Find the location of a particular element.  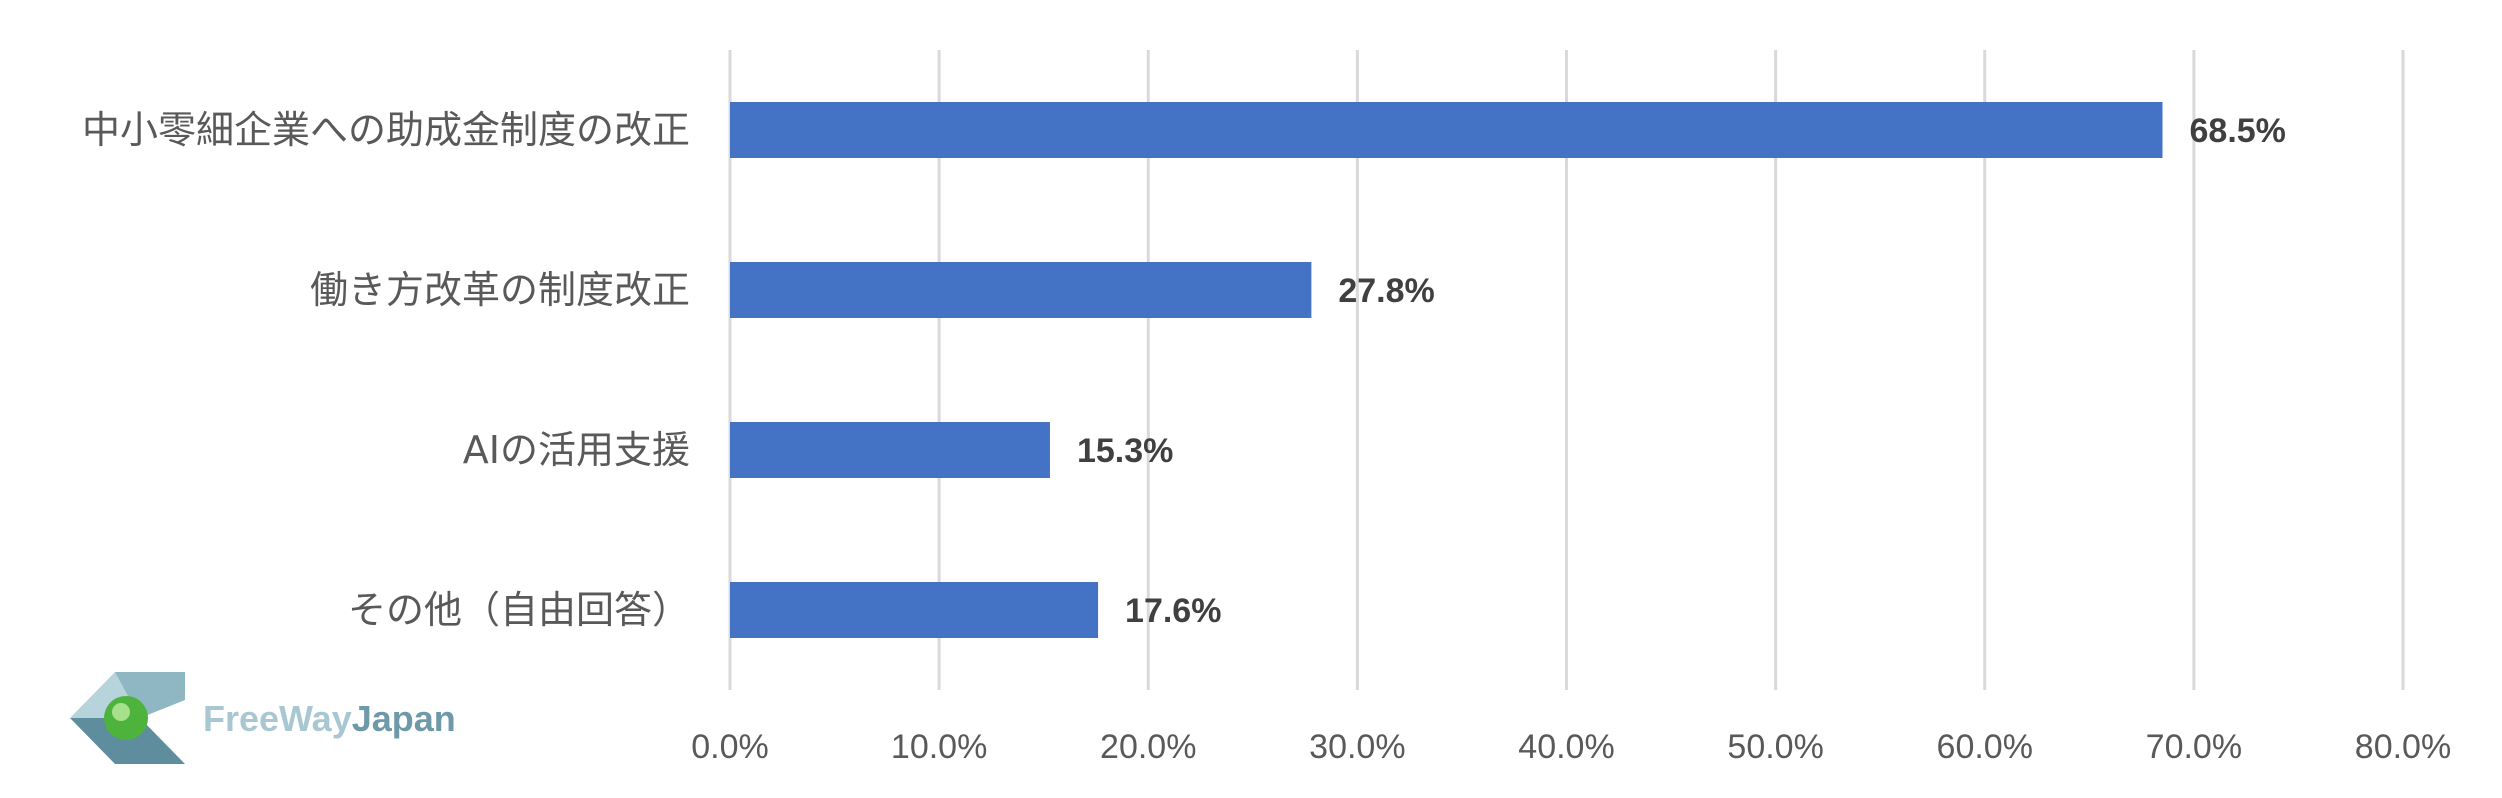

freewayjapan-logo: FreeWayJapan is located at coordinates (263, 718).